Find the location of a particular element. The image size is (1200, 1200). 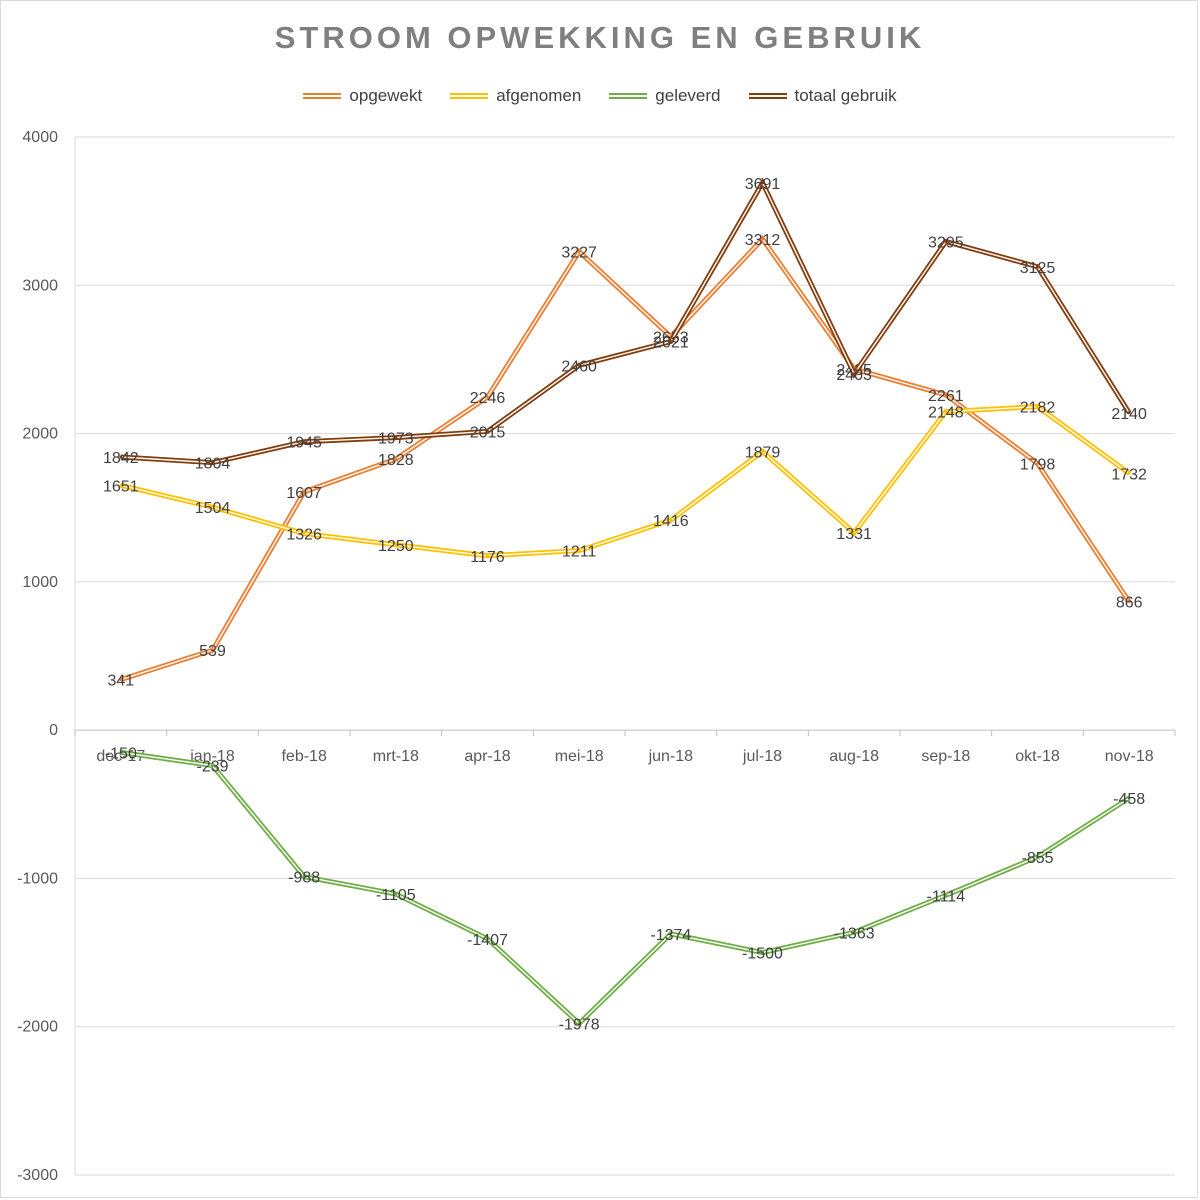

legend-label: geleverd is located at coordinates (688, 95).